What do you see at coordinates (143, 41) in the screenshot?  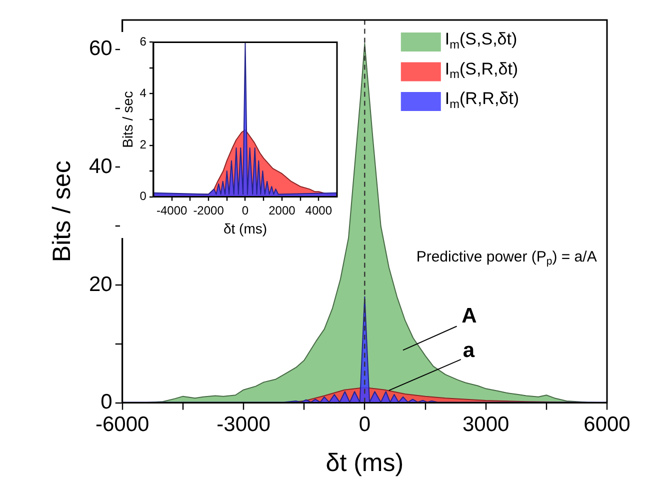 I see `y-tick-label: 6` at bounding box center [143, 41].